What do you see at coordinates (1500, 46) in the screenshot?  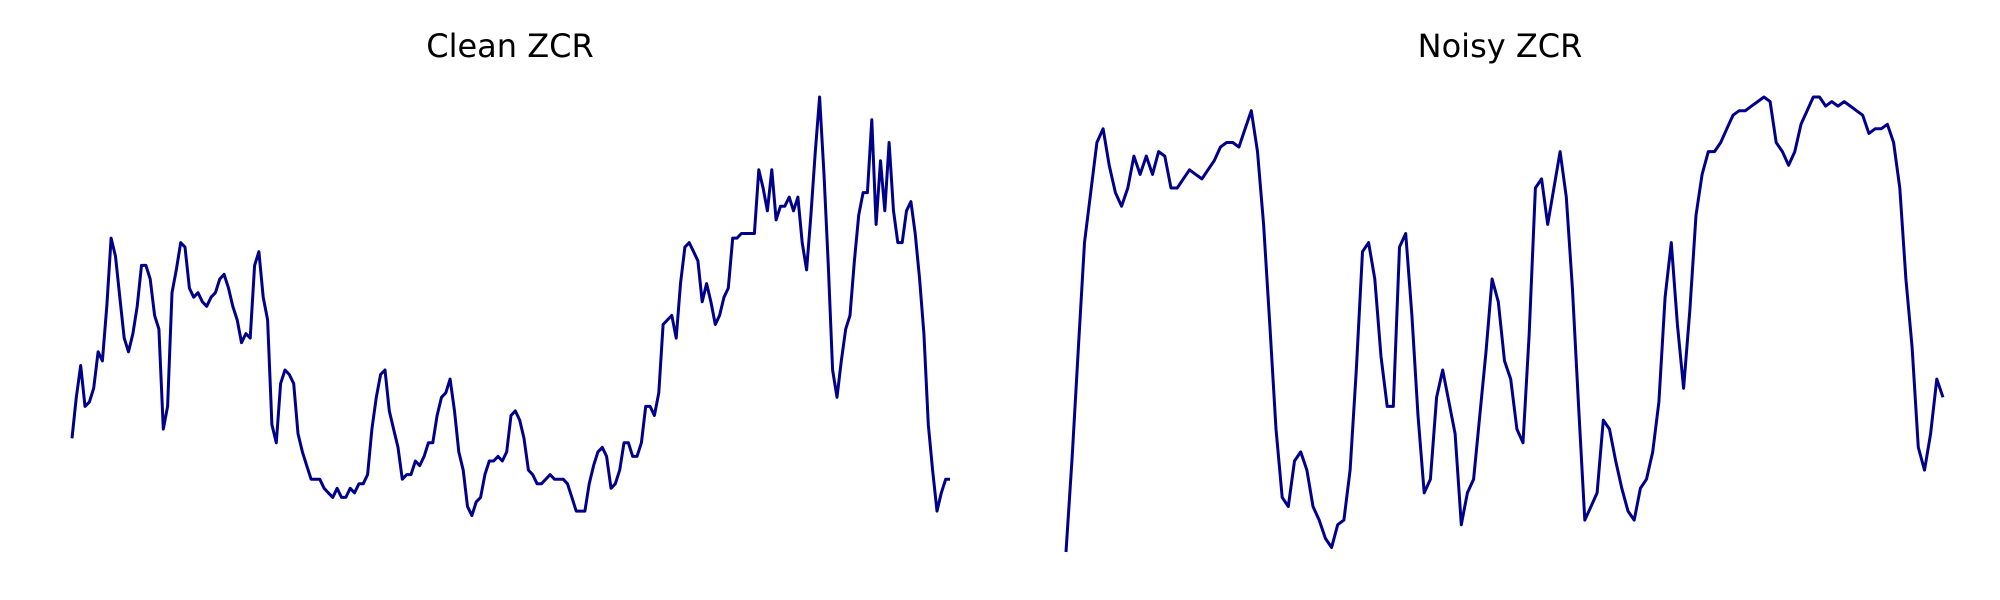 I see `noisy-zcr-title: Noisy ZCR` at bounding box center [1500, 46].